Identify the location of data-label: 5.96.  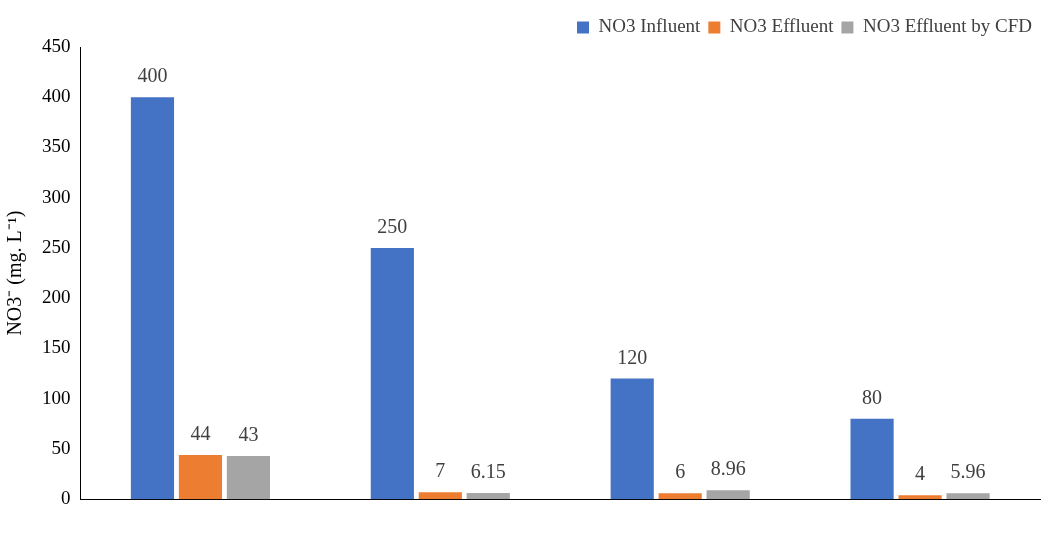
(968, 471).